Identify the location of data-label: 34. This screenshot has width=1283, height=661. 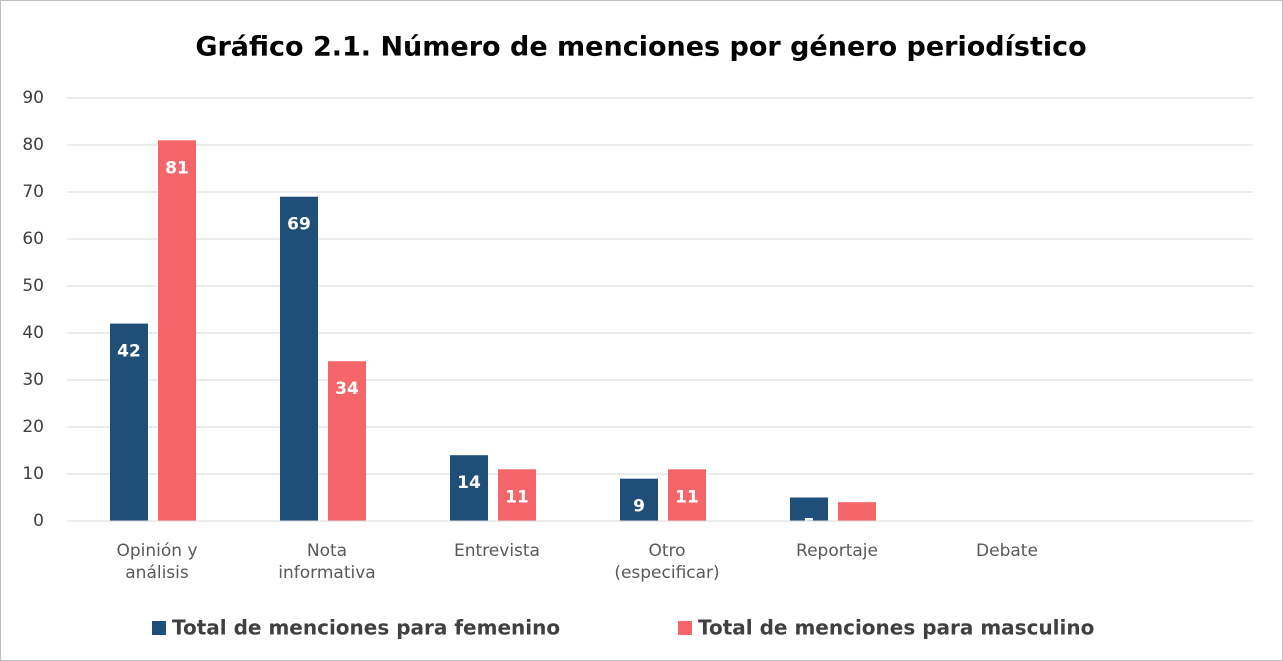
(347, 389).